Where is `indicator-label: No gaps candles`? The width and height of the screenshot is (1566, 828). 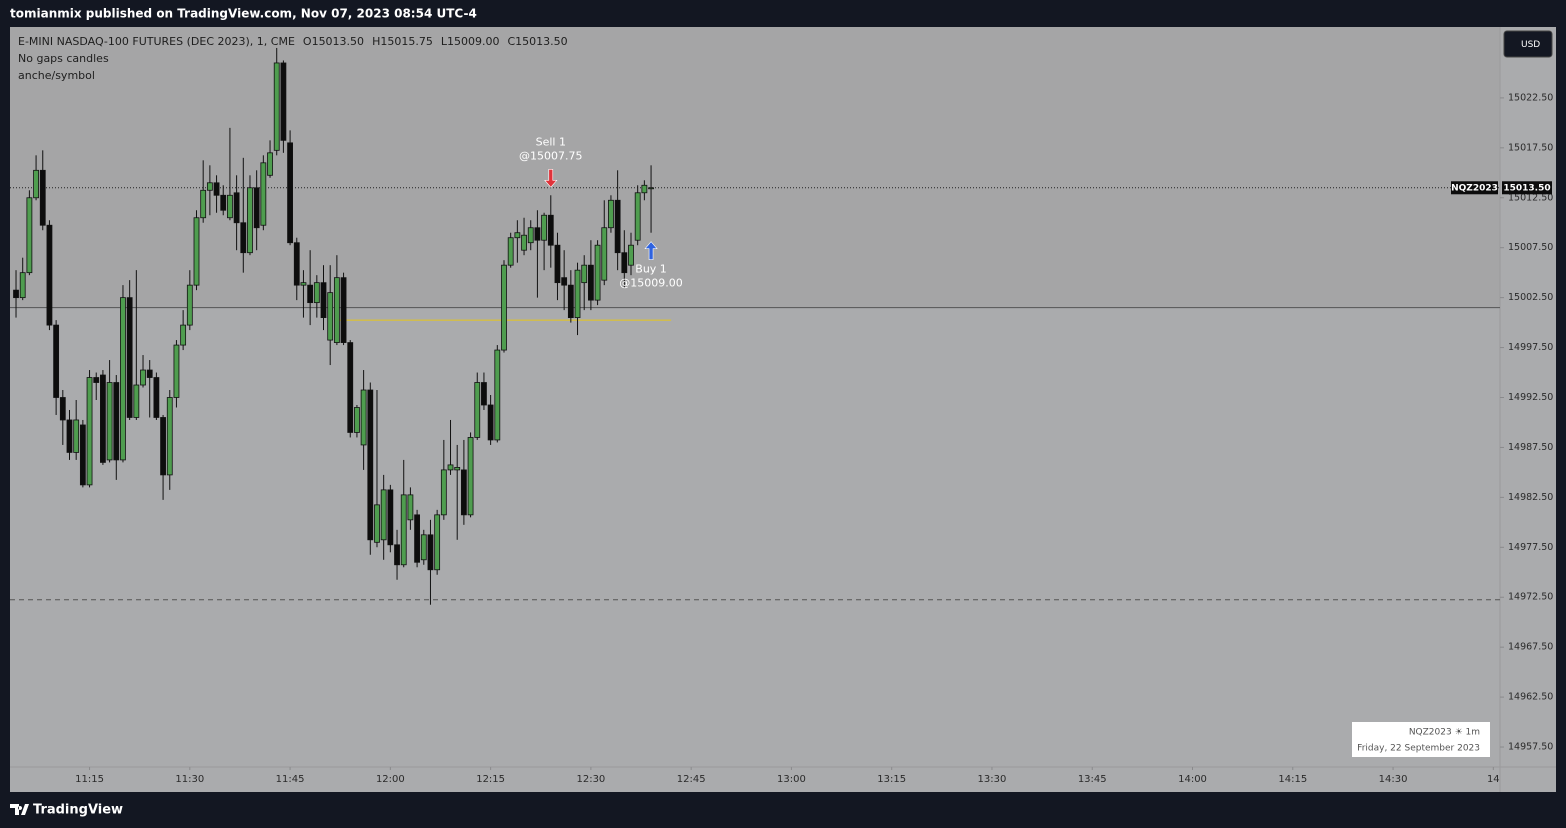
indicator-label: No gaps candles is located at coordinates (63, 58).